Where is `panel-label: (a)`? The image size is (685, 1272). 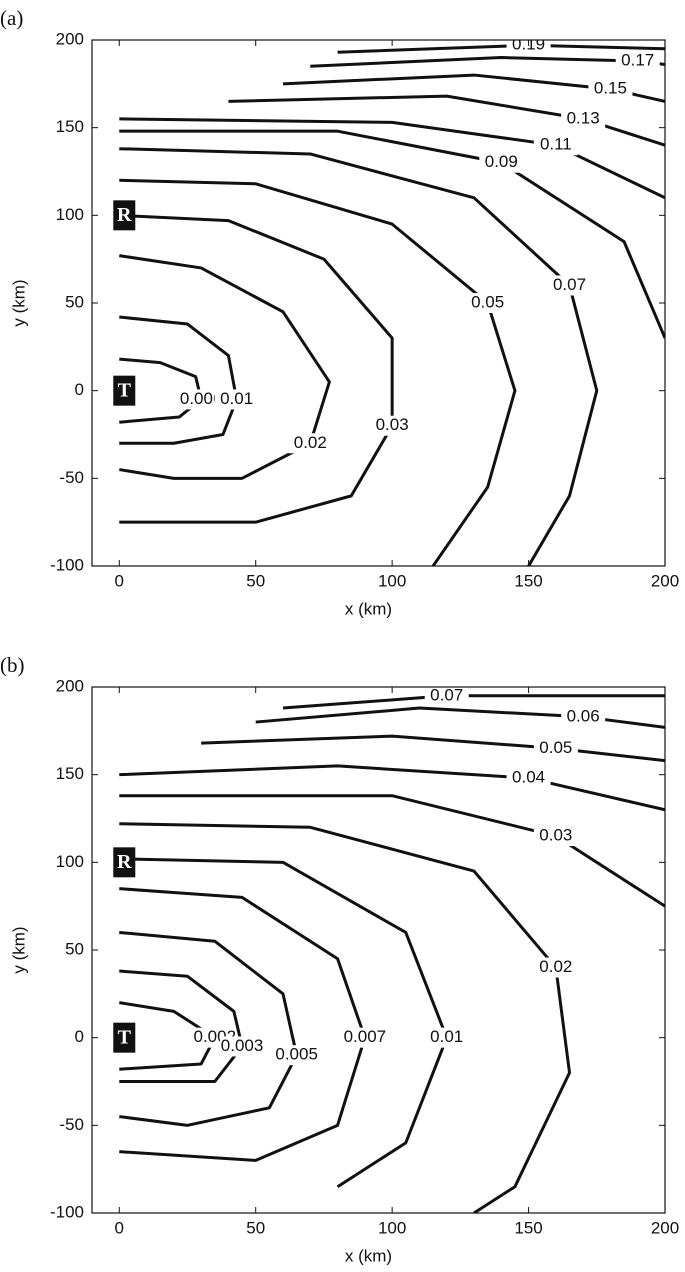 panel-label: (a) is located at coordinates (11, 18).